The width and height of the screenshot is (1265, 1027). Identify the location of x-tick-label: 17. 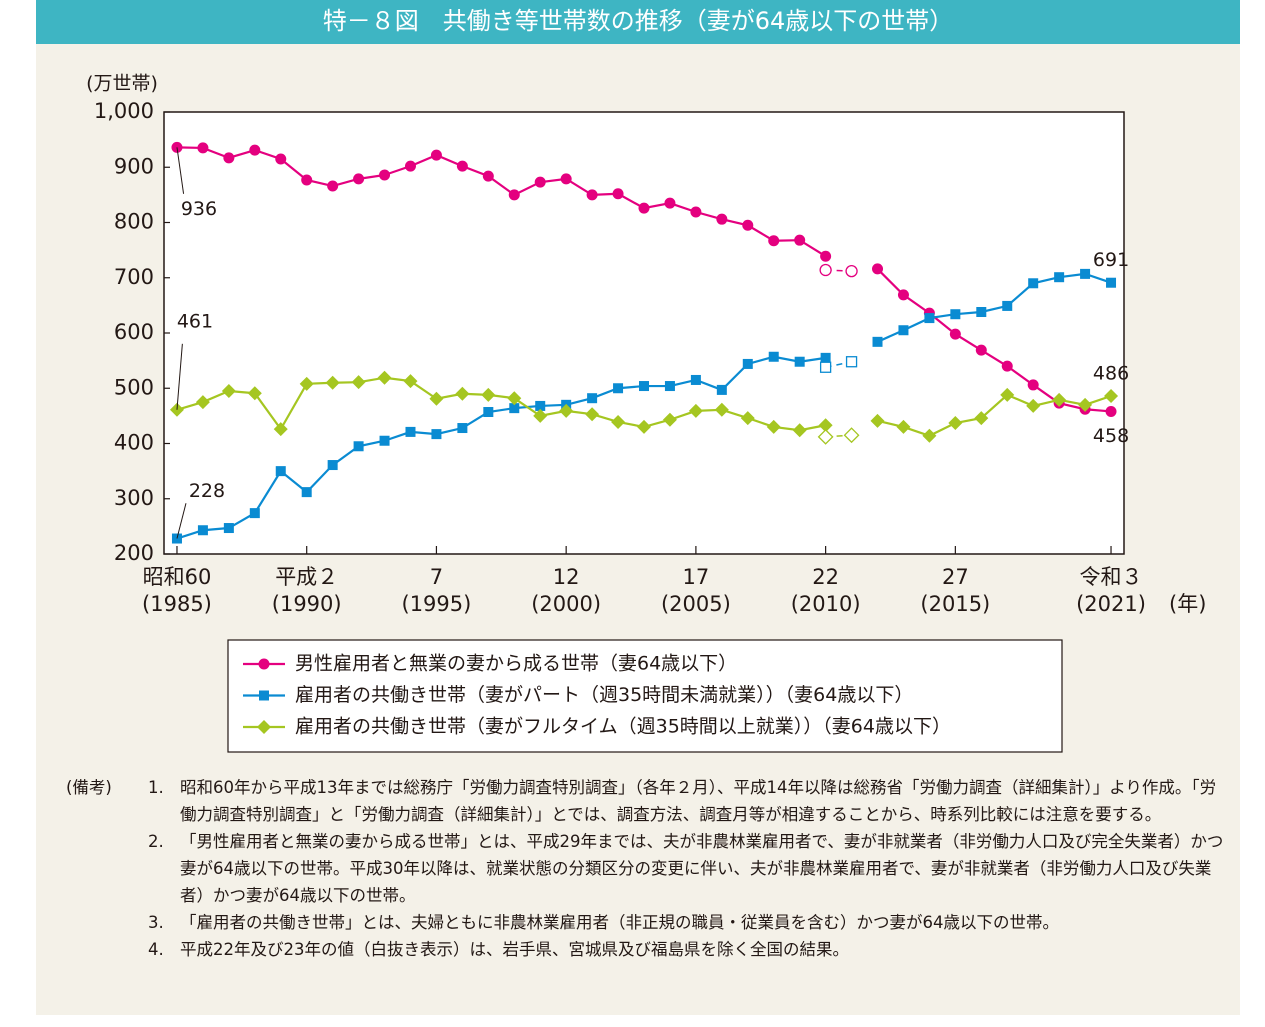
(696, 577).